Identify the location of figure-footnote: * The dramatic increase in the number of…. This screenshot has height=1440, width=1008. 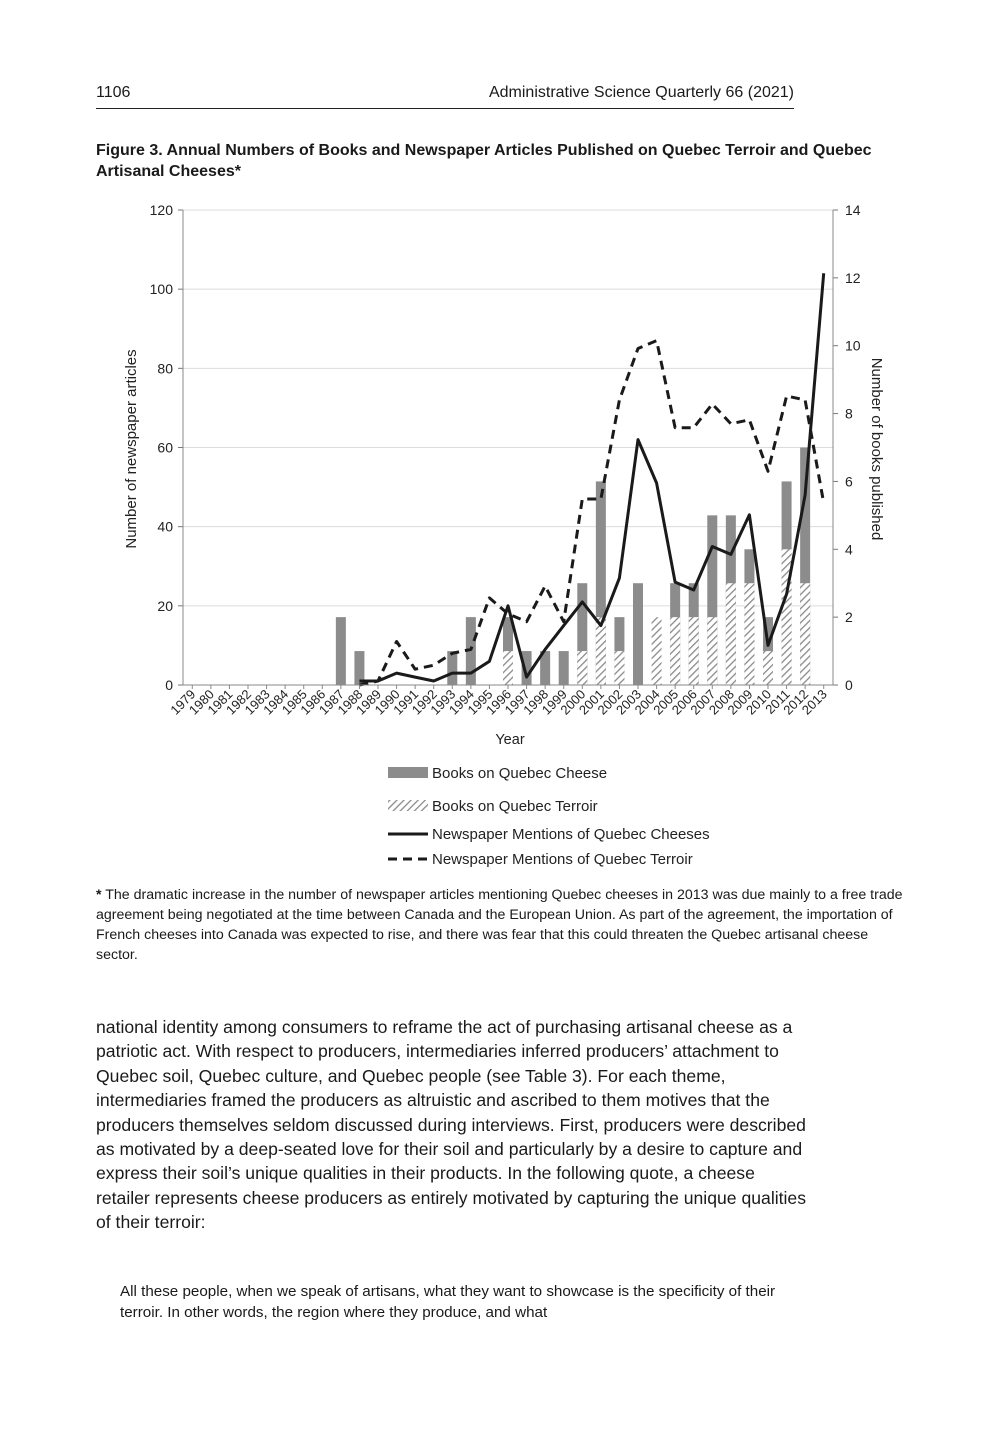
(502, 925).